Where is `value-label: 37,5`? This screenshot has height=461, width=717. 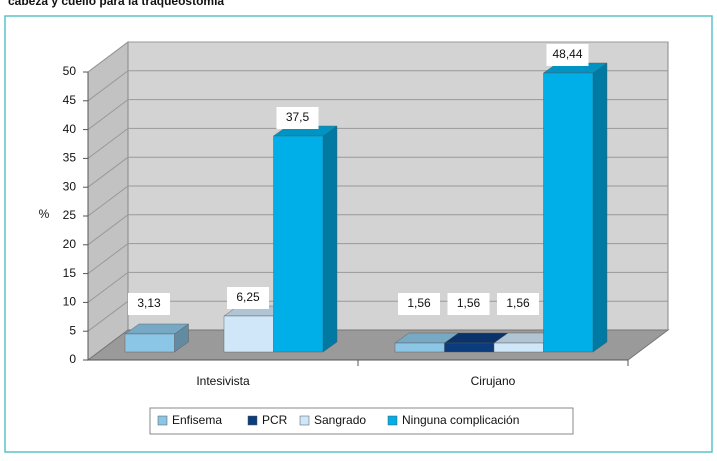 value-label: 37,5 is located at coordinates (298, 117).